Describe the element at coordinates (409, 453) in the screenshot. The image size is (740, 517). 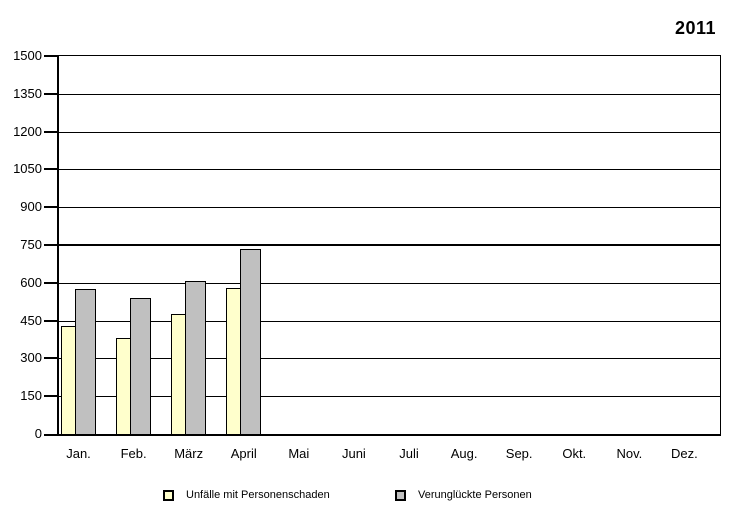
I see `x-axis-label-7: Juli` at that location.